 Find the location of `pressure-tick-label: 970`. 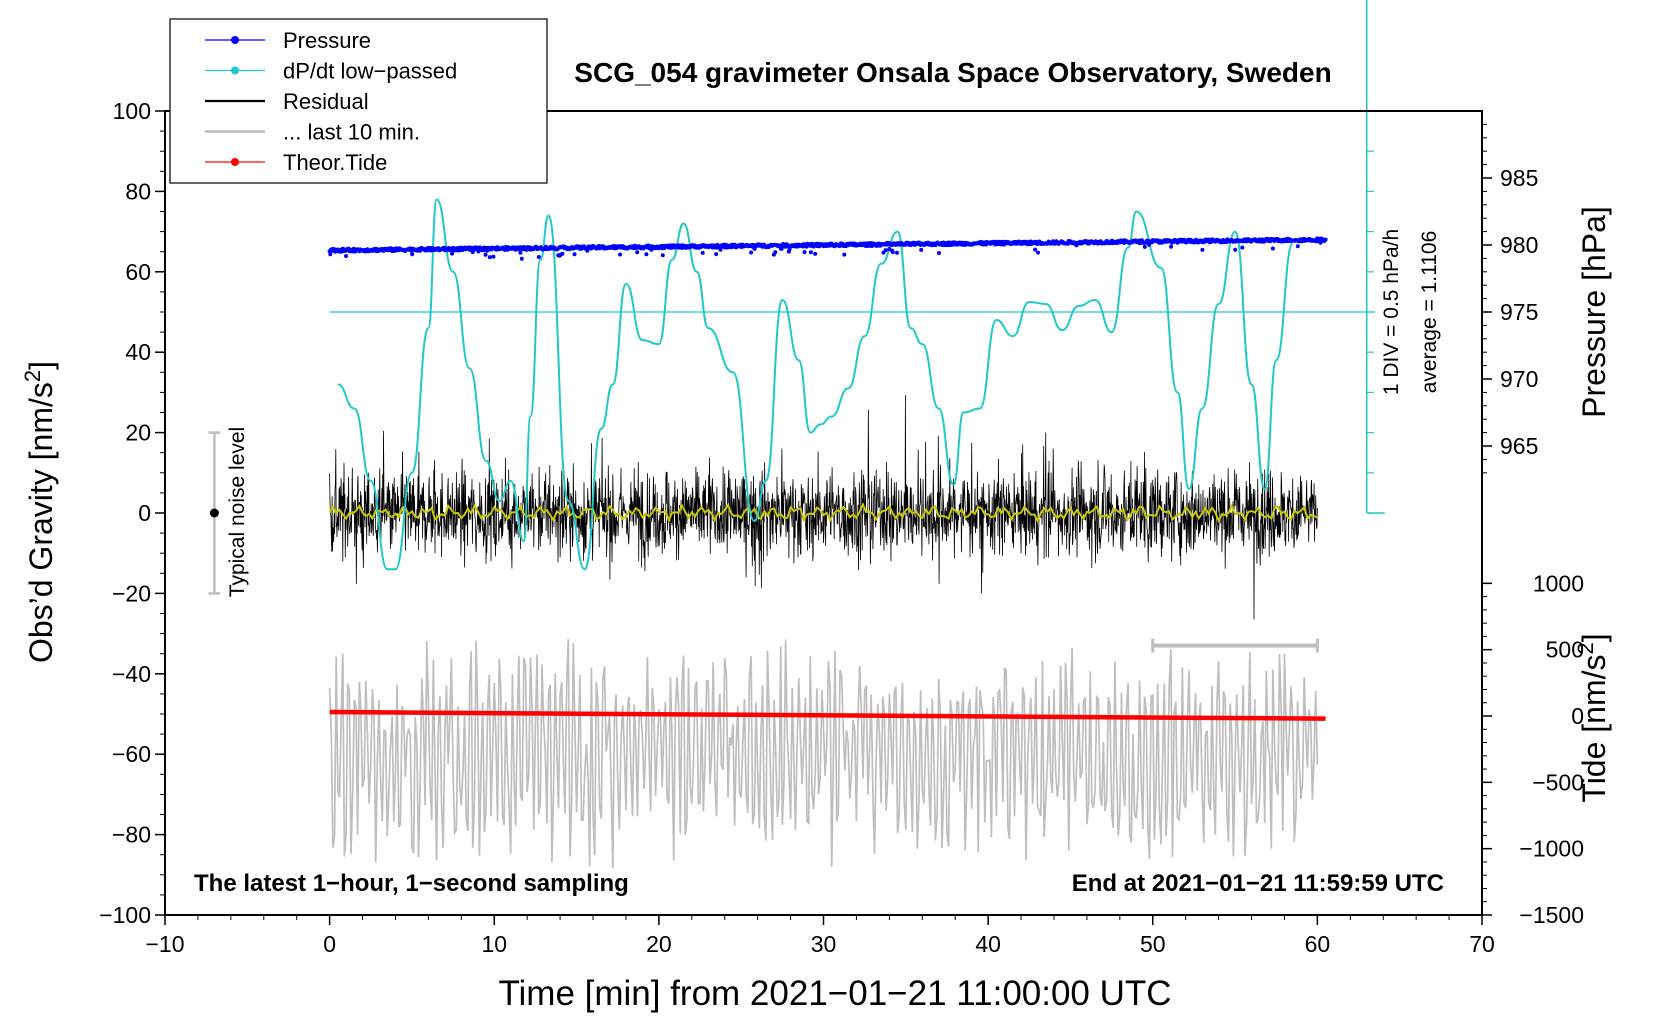

pressure-tick-label: 970 is located at coordinates (1519, 379).